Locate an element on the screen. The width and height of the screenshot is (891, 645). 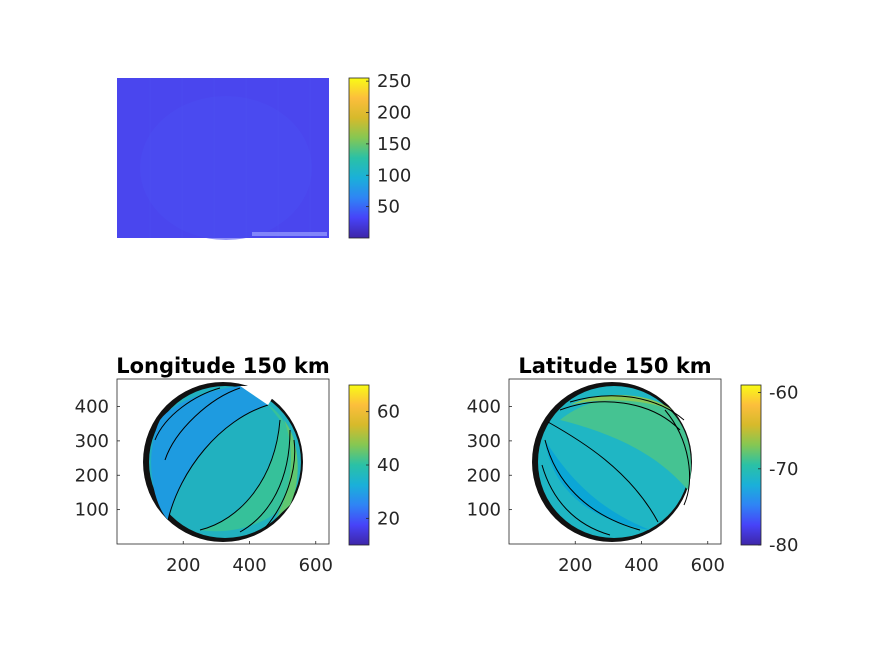
image-panel: 50 100 150 200 250 is located at coordinates (264, 155).